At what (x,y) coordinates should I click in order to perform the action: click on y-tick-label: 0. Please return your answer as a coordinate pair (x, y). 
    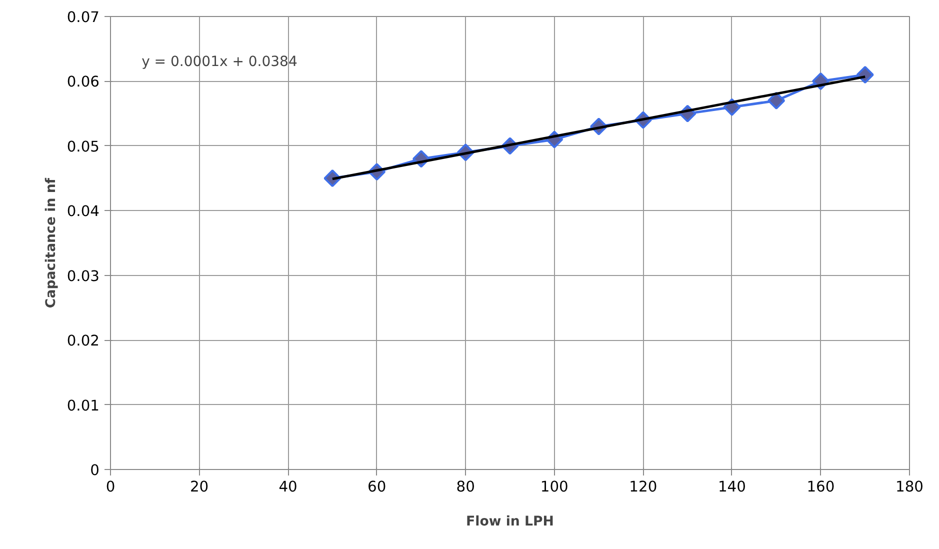
    Looking at the image, I should click on (95, 470).